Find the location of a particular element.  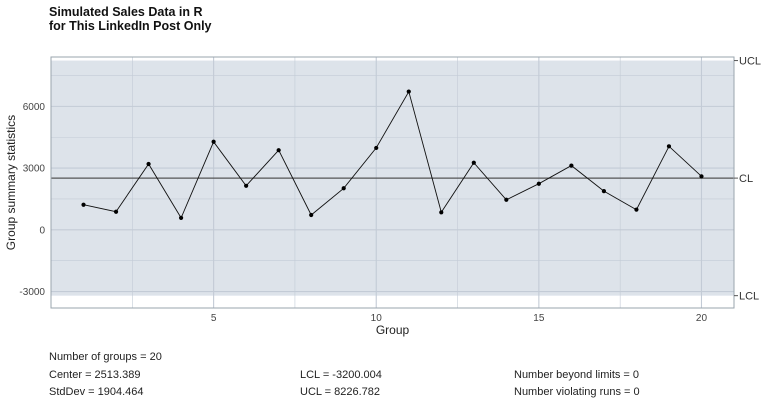

chart-title-line-1: Simulated Sales Data in R is located at coordinates (126, 12).